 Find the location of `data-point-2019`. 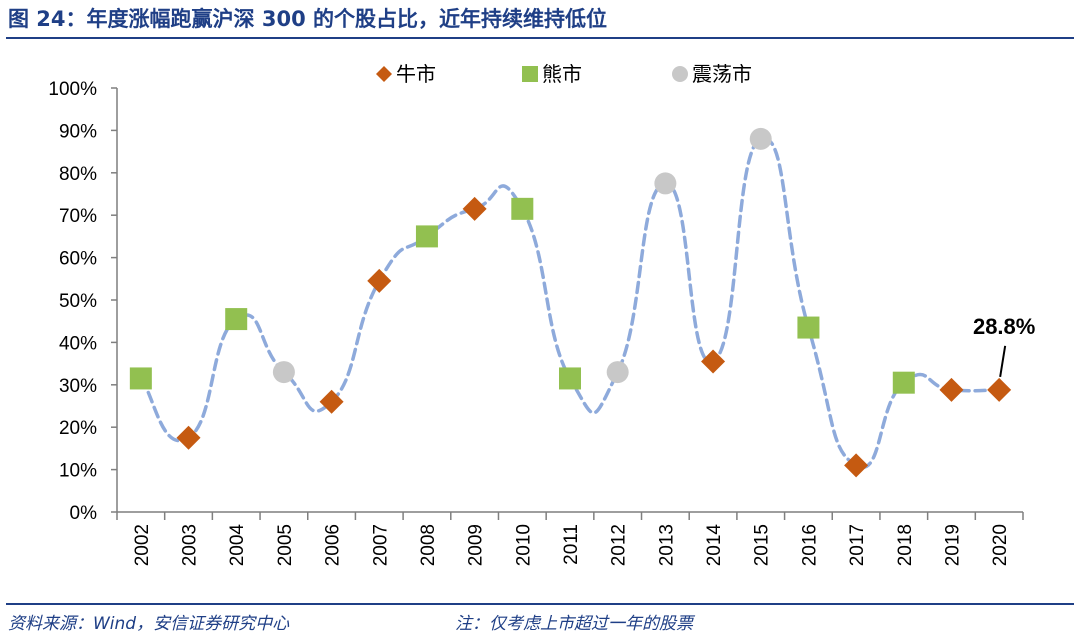

data-point-2019 is located at coordinates (951, 389).